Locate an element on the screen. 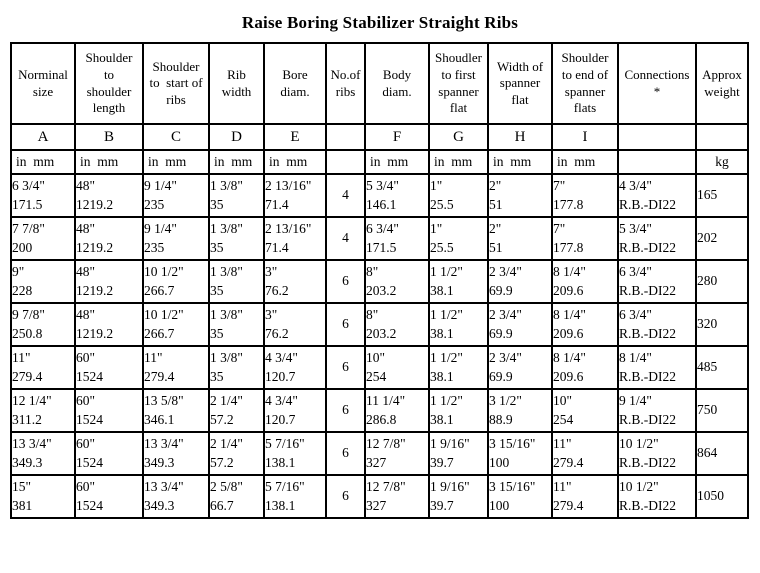 The height and width of the screenshot is (573, 760). spec-cell: 15" 381 is located at coordinates (43, 496).